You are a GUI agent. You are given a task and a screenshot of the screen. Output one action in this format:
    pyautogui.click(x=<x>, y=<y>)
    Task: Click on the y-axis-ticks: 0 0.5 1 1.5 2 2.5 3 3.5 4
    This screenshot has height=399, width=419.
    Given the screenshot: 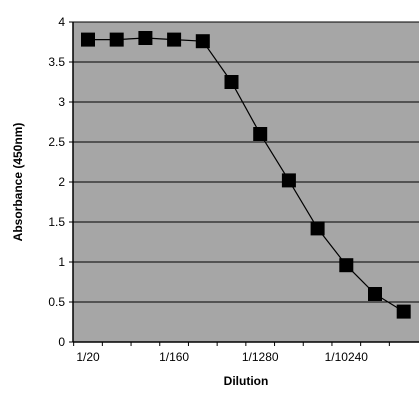 What is the action you would take?
    pyautogui.click(x=60, y=182)
    